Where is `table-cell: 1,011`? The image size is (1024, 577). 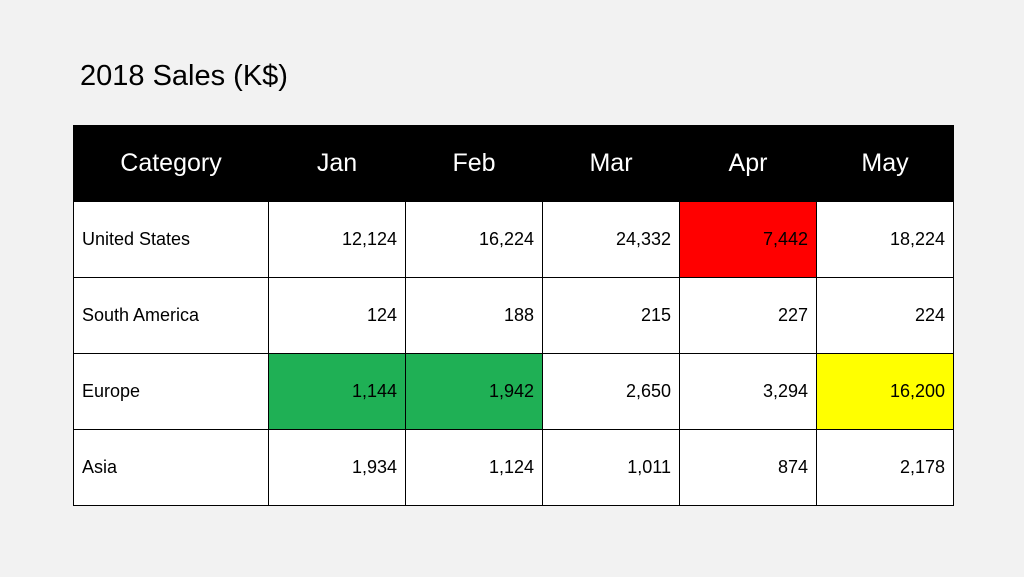
table-cell: 1,011 is located at coordinates (611, 467).